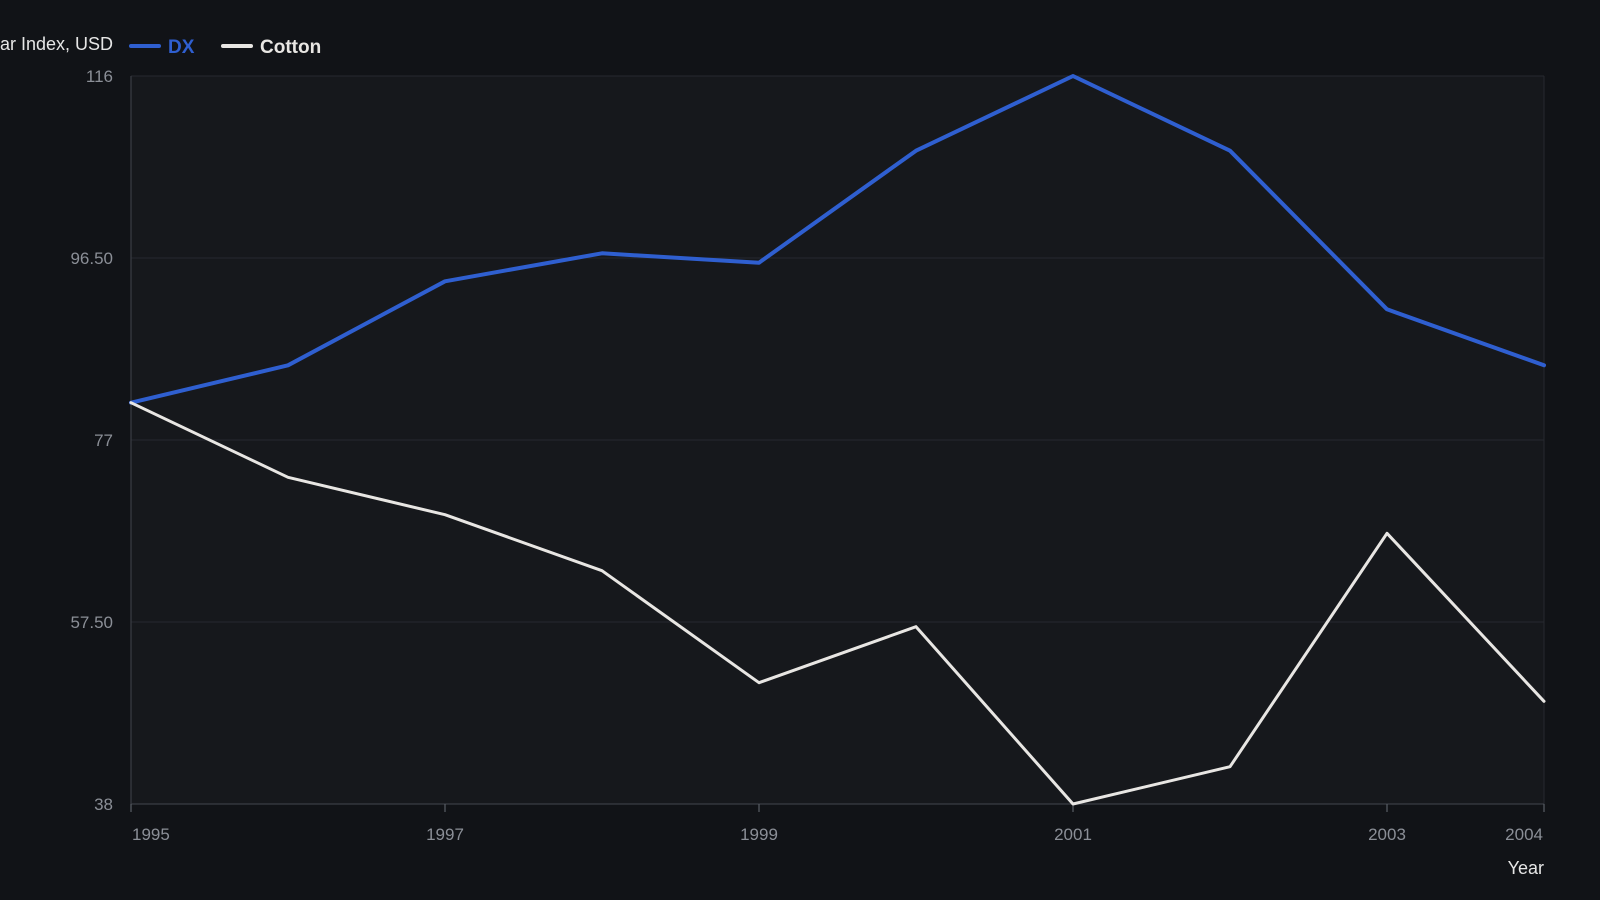 This screenshot has height=900, width=1600. What do you see at coordinates (56, 44) in the screenshot?
I see `y-axis-title: ar Index, USD` at bounding box center [56, 44].